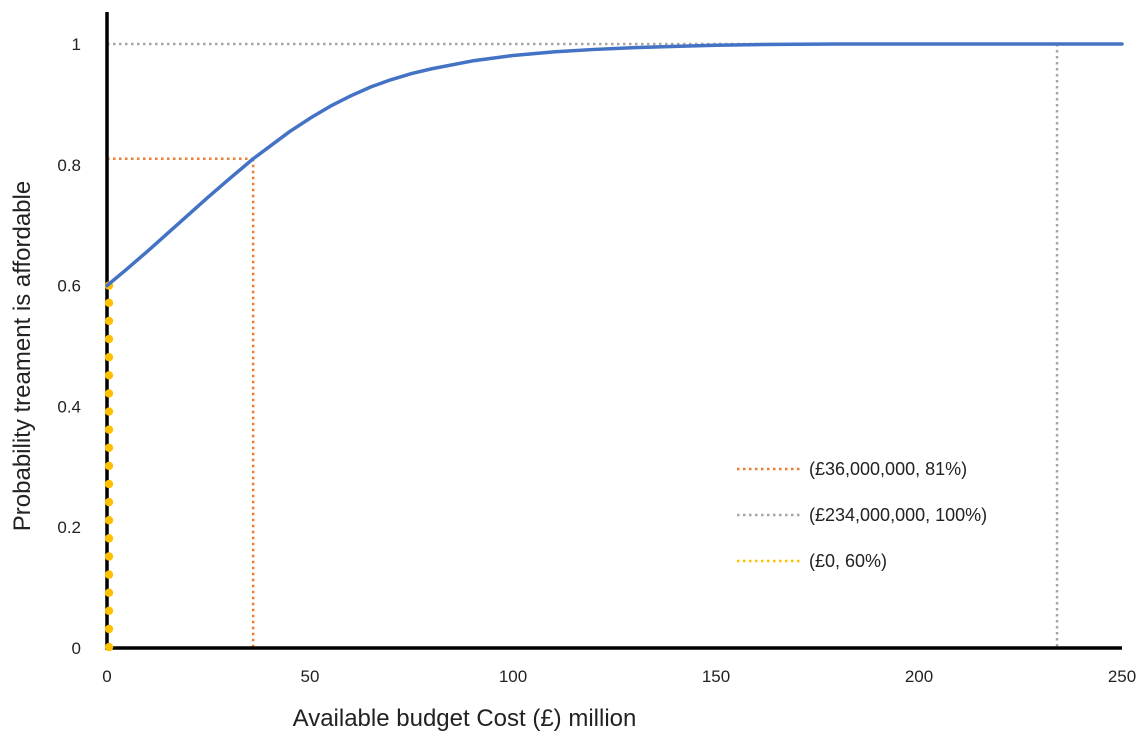  I want to click on y-tick-label: 0.2, so click(69, 527).